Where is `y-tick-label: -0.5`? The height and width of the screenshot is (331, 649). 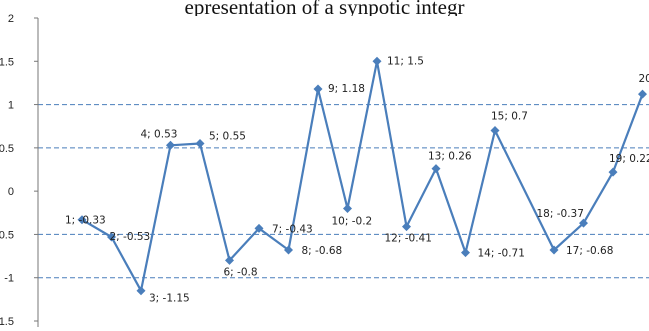 y-tick-label: -0.5 is located at coordinates (7, 235).